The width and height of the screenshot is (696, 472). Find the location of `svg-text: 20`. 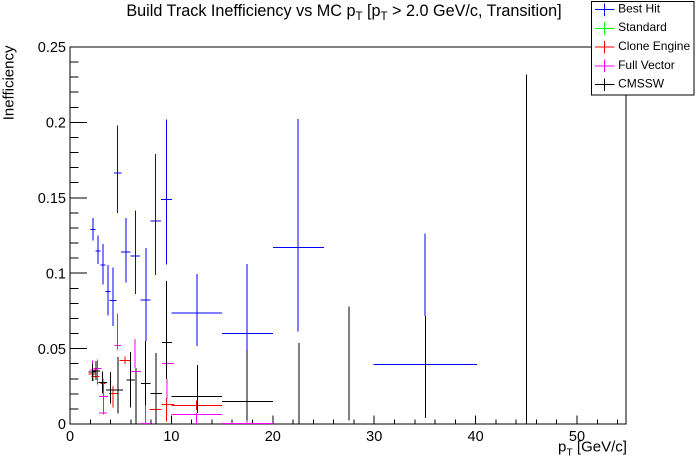

svg-text: 20 is located at coordinates (273, 437).